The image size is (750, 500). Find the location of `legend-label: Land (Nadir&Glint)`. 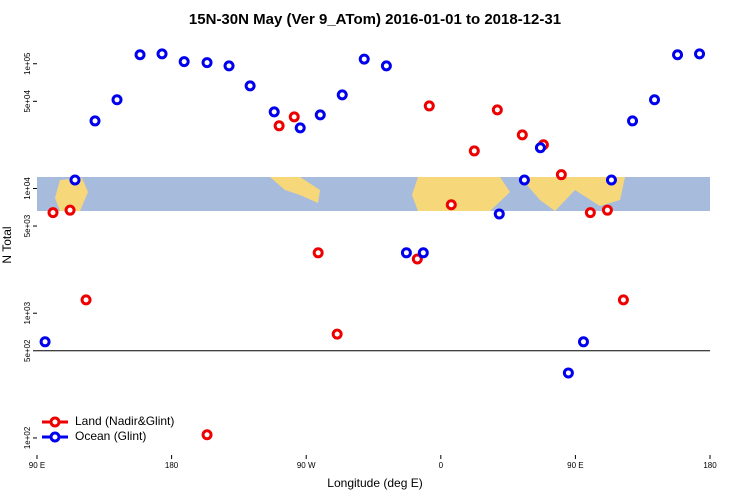

legend-label: Land (Nadir&Glint) is located at coordinates (124, 421).